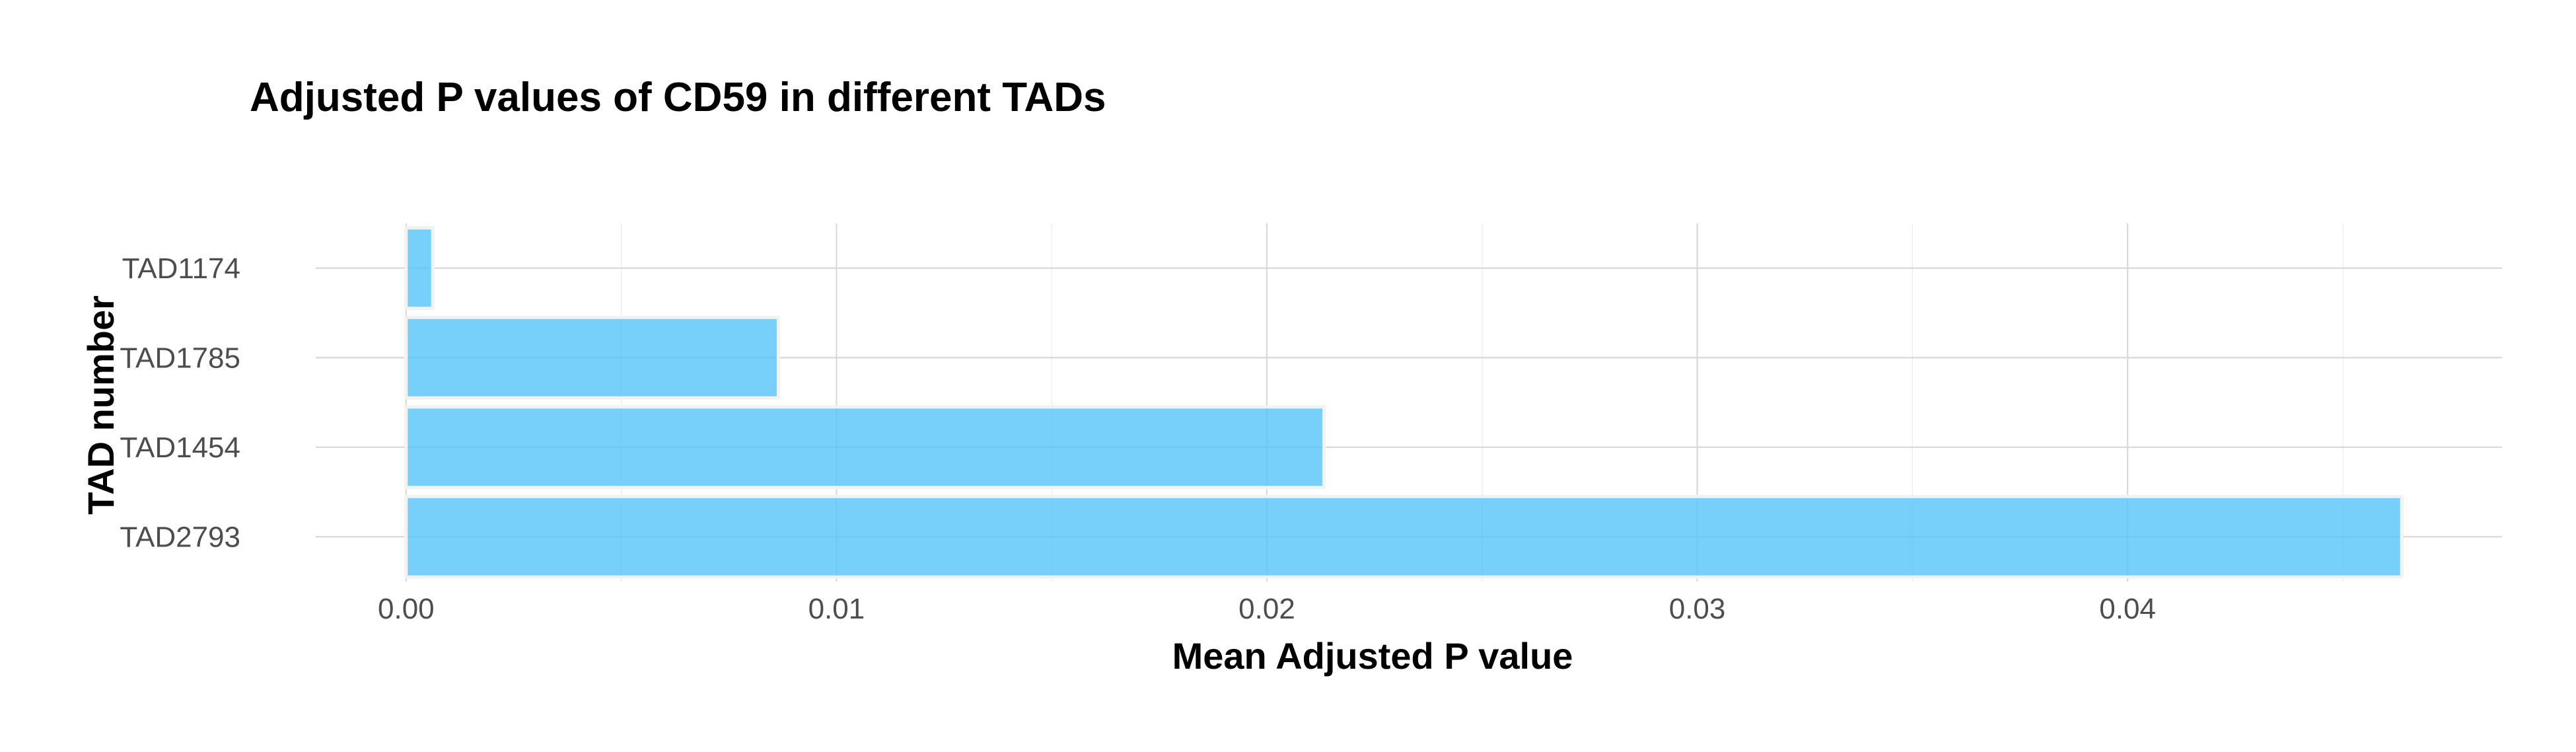 The width and height of the screenshot is (2576, 752). I want to click on x-axis-title: Mean Adjusted P value, so click(1372, 656).